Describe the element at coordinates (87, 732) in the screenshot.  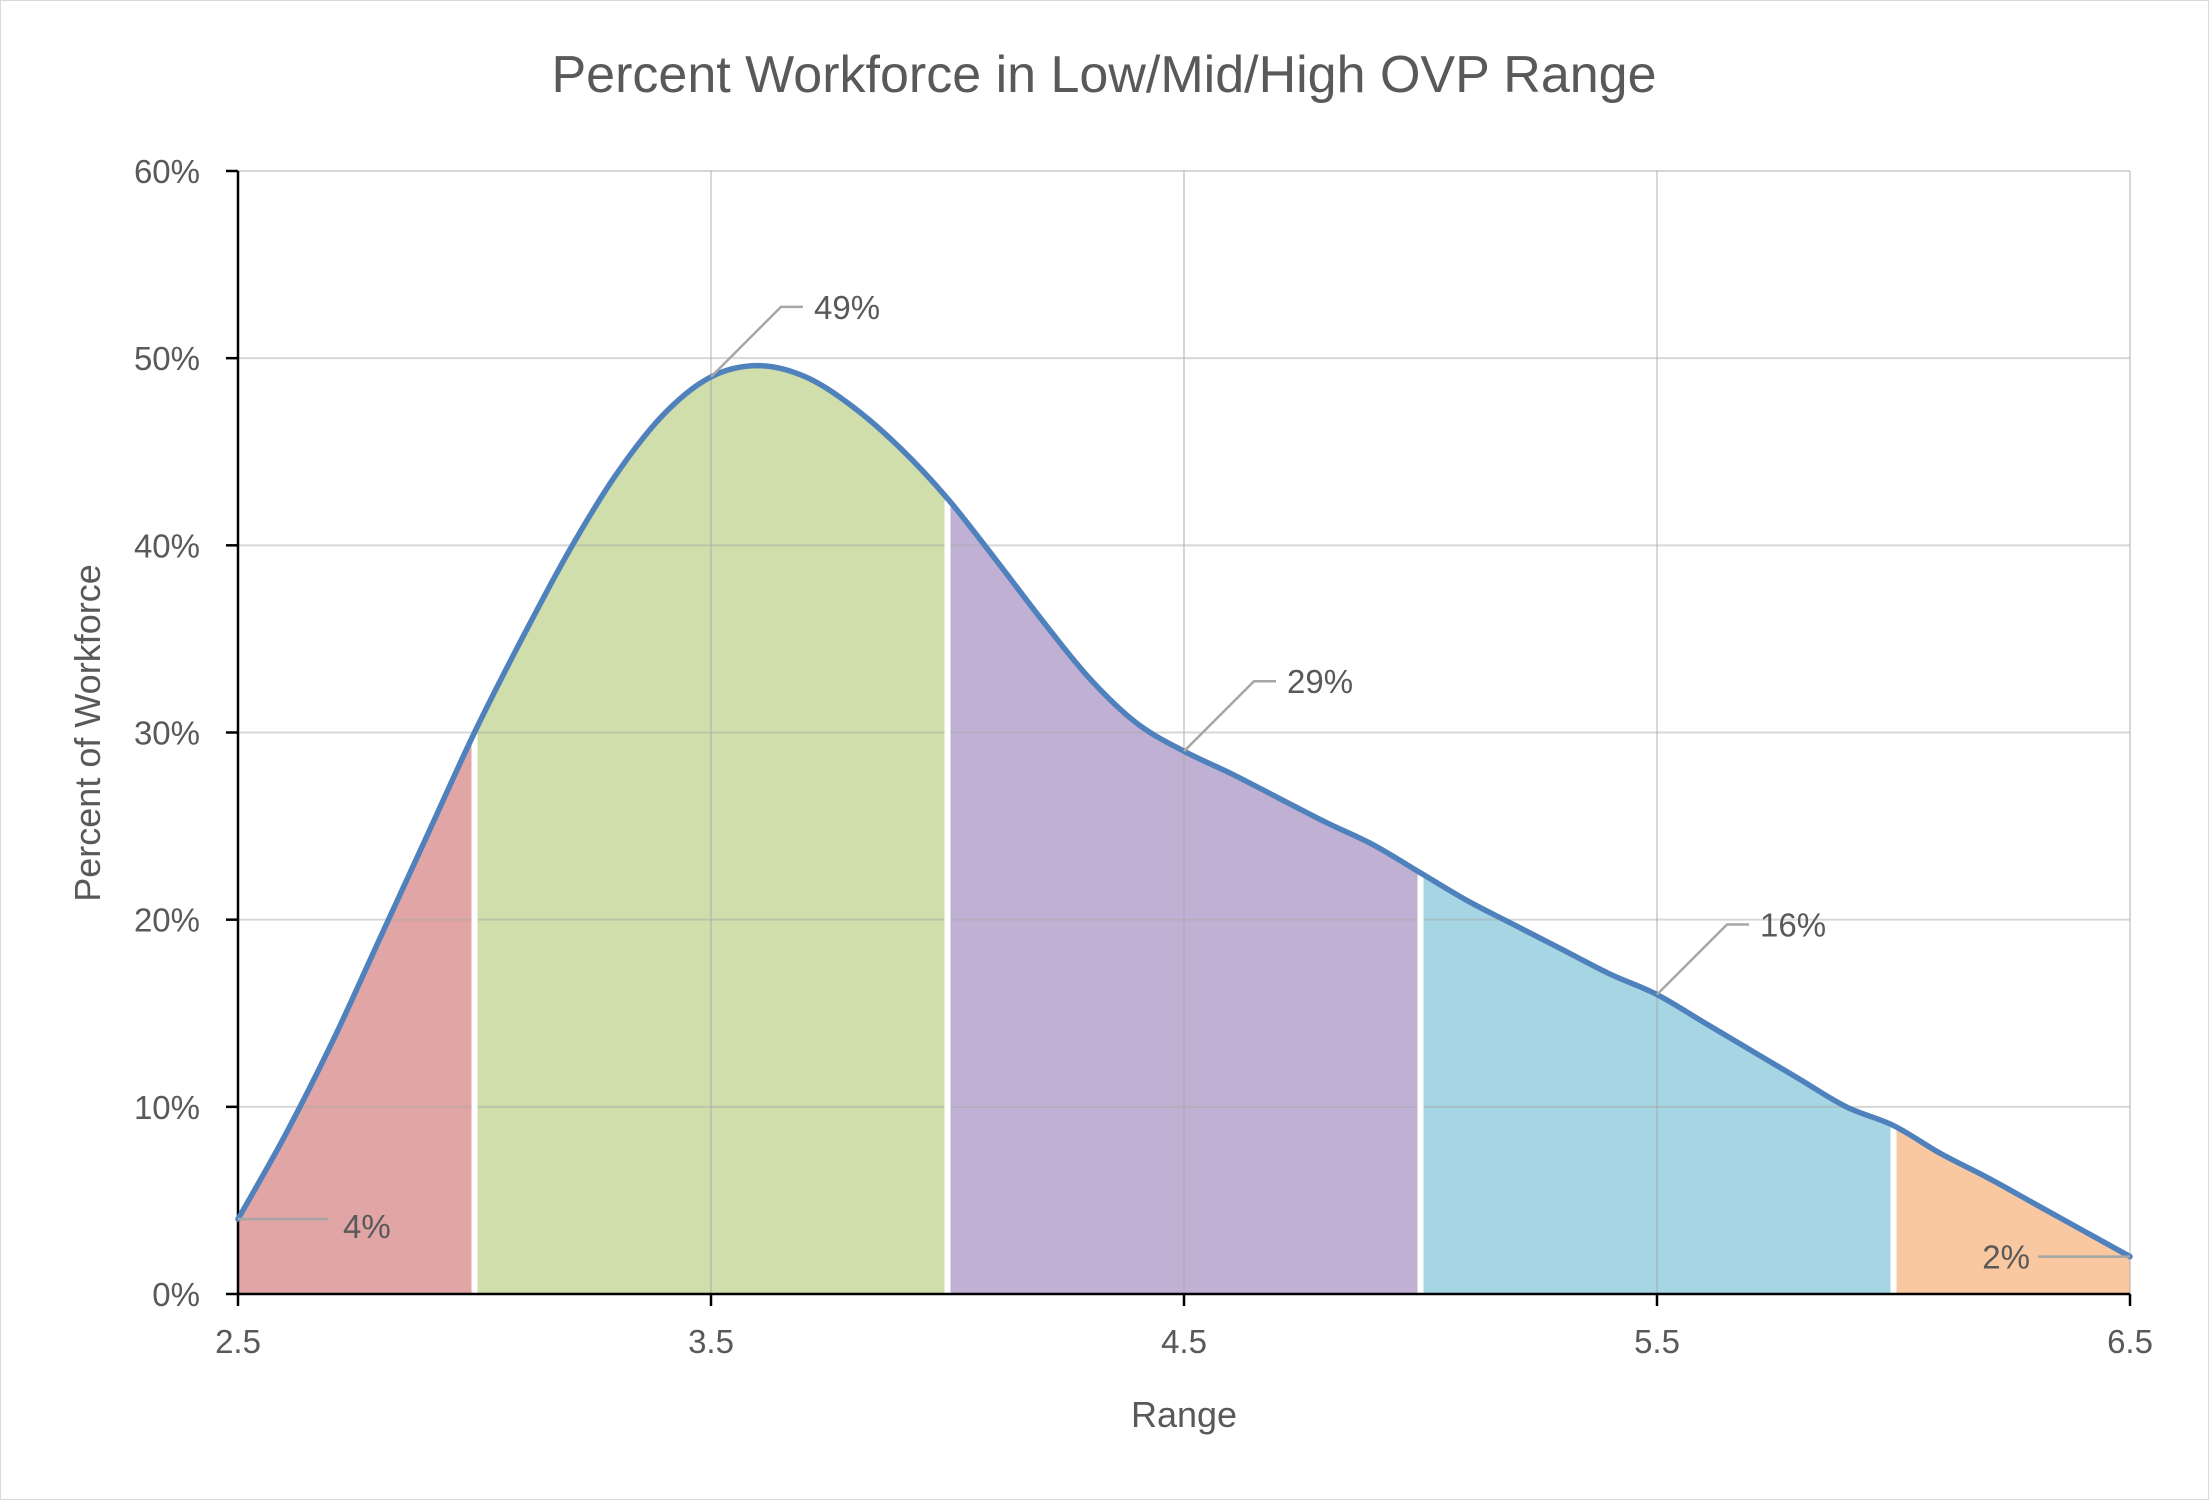
I see `y-axis-label: Percent of Workforce` at that location.